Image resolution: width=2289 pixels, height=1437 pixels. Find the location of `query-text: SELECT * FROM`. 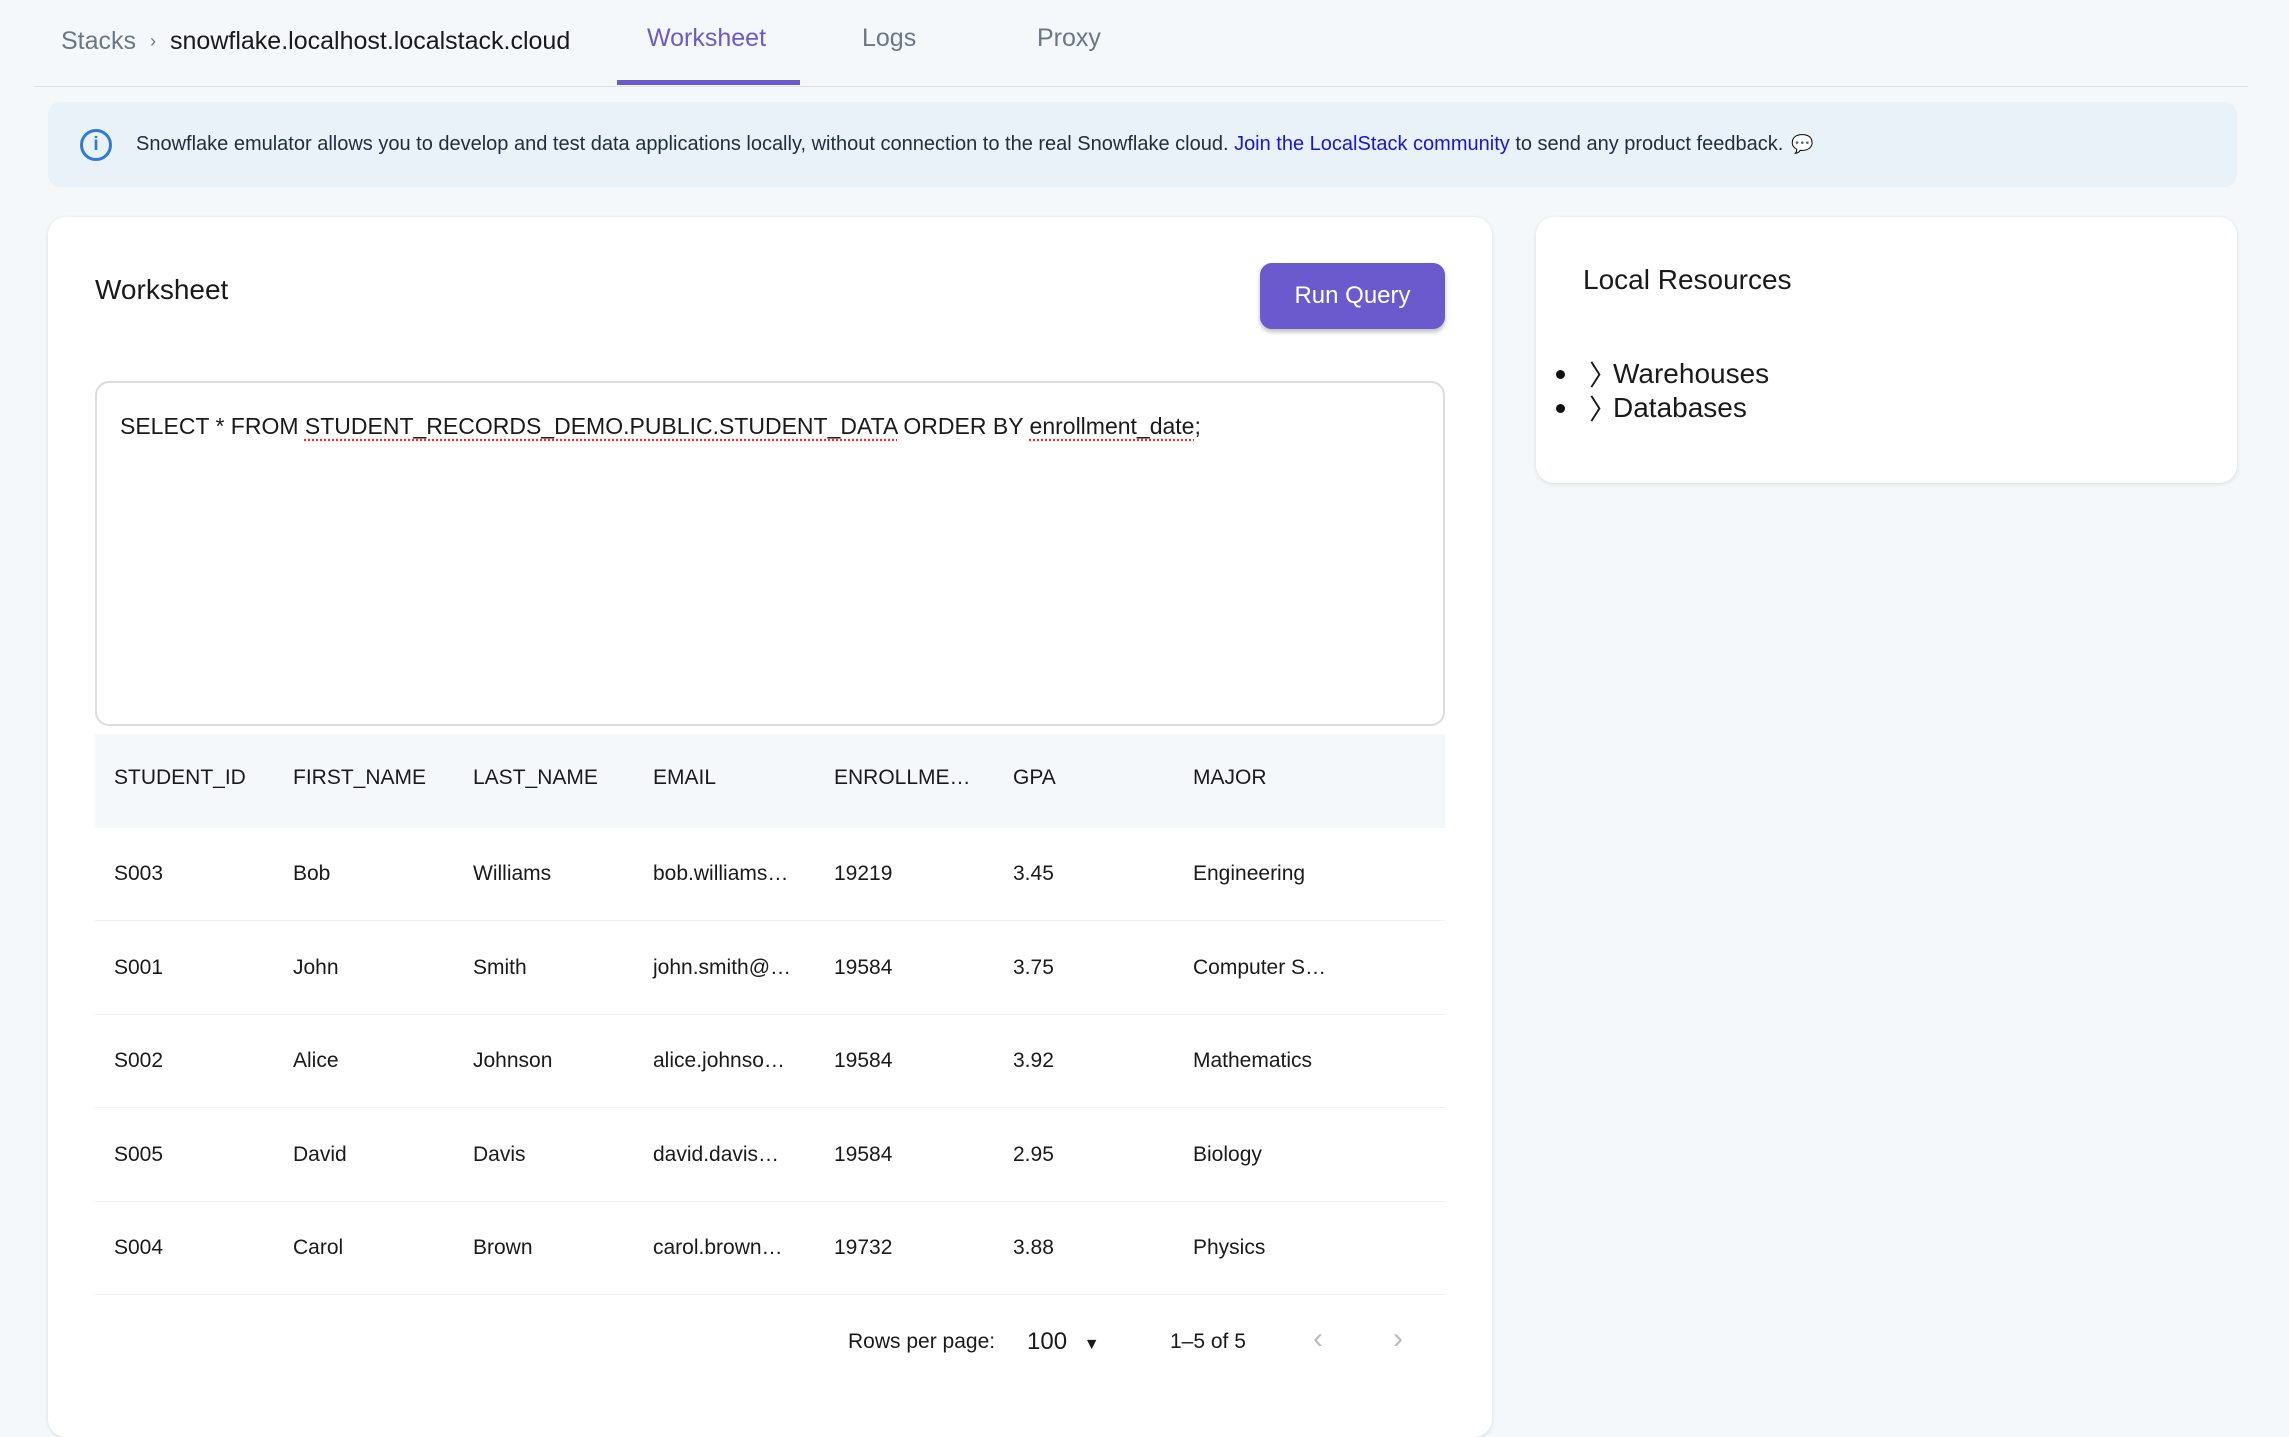

query-text: SELECT * FROM is located at coordinates (212, 426).